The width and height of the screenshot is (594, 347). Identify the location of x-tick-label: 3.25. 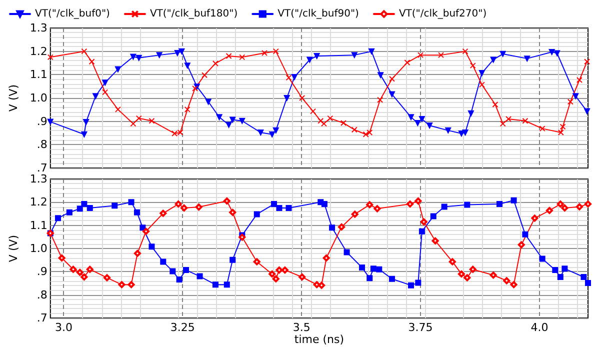
(182, 327).